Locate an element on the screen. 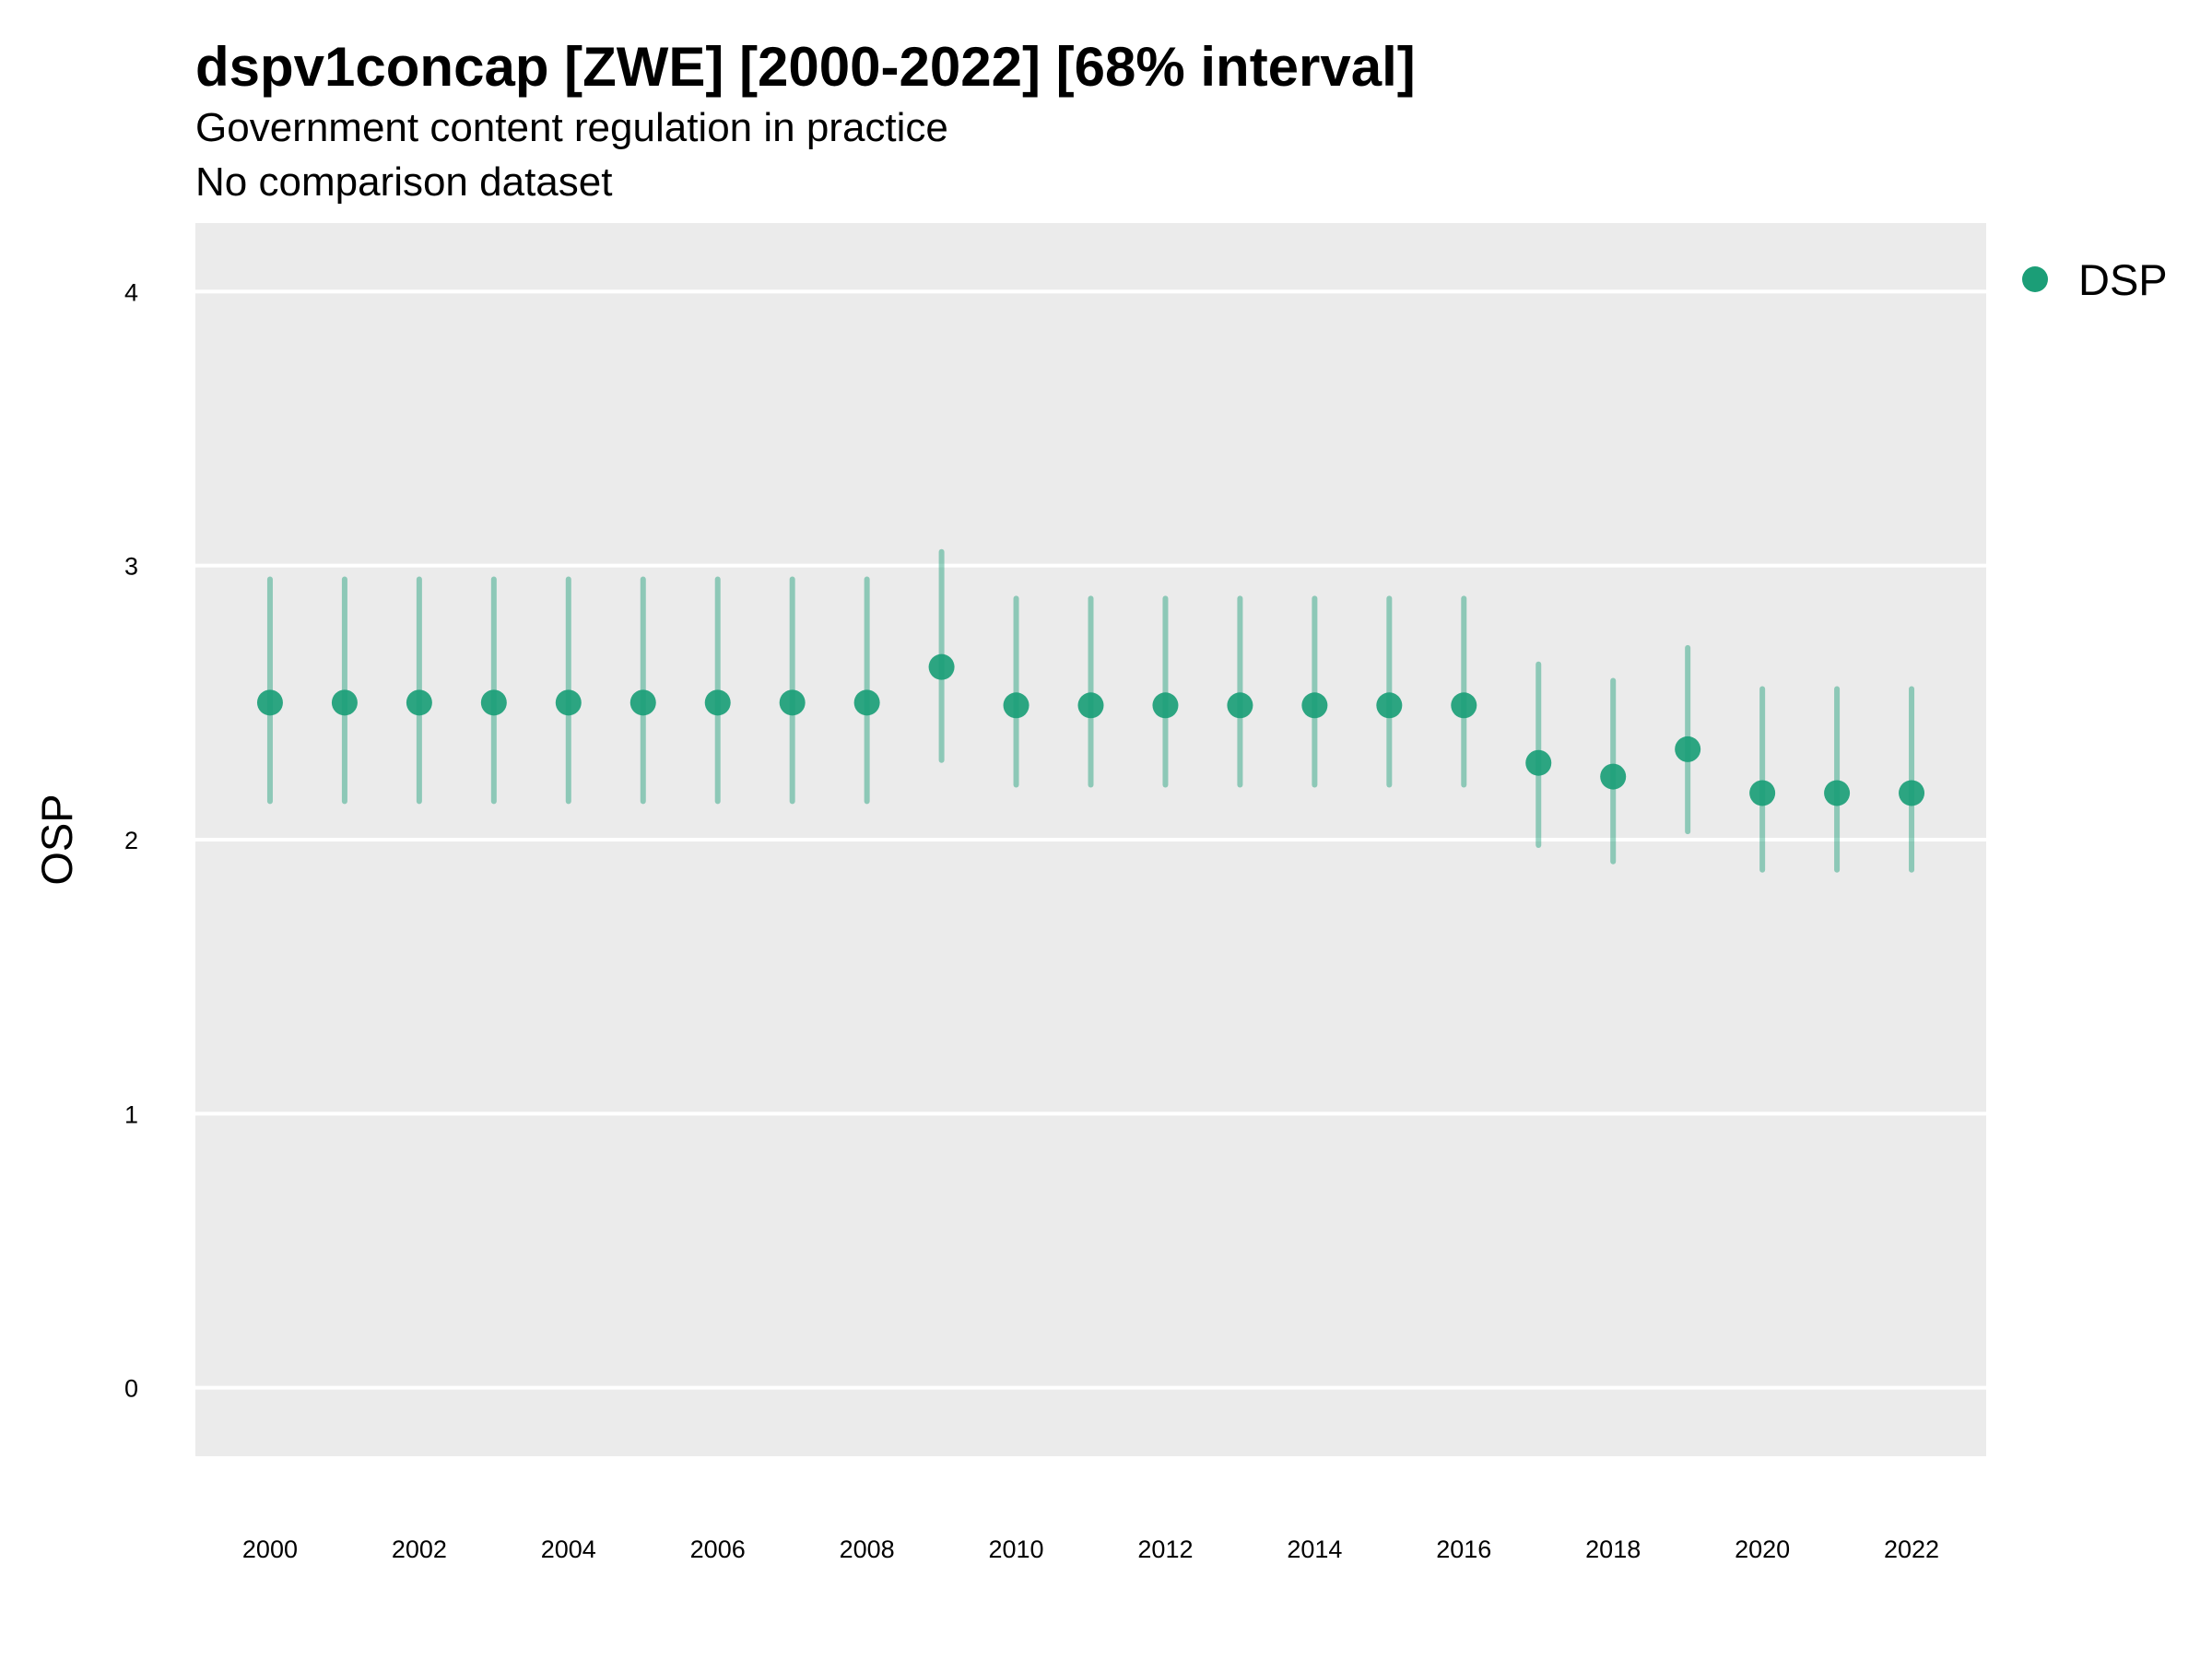  y-tick-label-3: 3 is located at coordinates (131, 567).